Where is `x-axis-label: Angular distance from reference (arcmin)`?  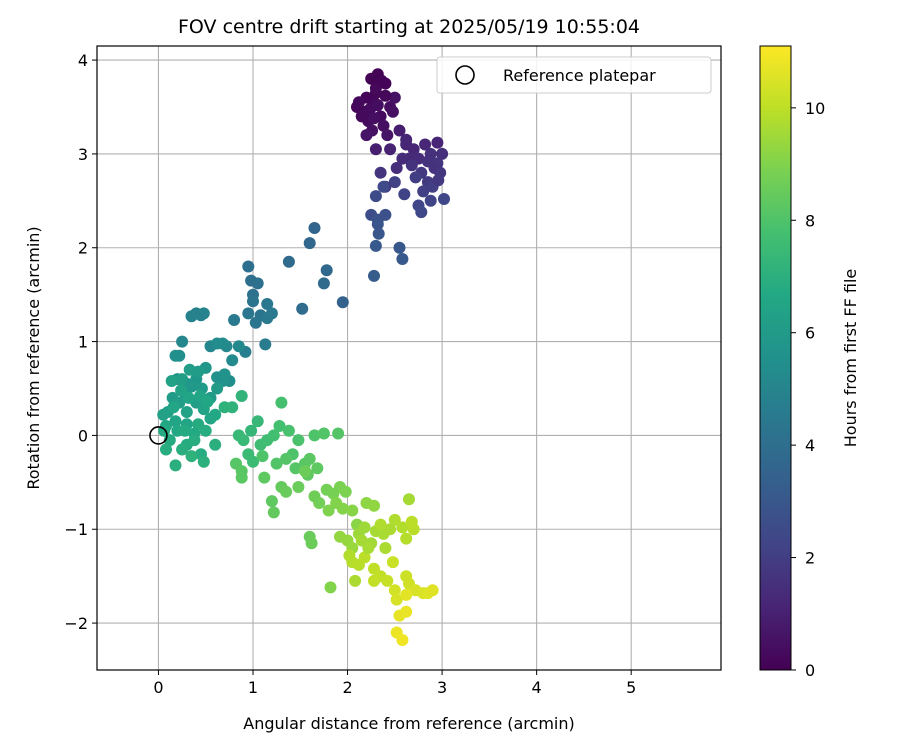 x-axis-label: Angular distance from reference (arcmin) is located at coordinates (408, 723).